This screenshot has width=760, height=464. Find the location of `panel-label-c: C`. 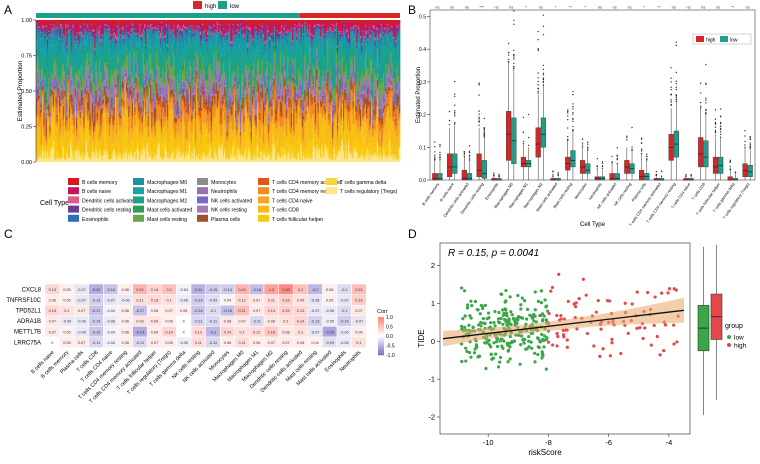

panel-label-c: C is located at coordinates (8, 234).